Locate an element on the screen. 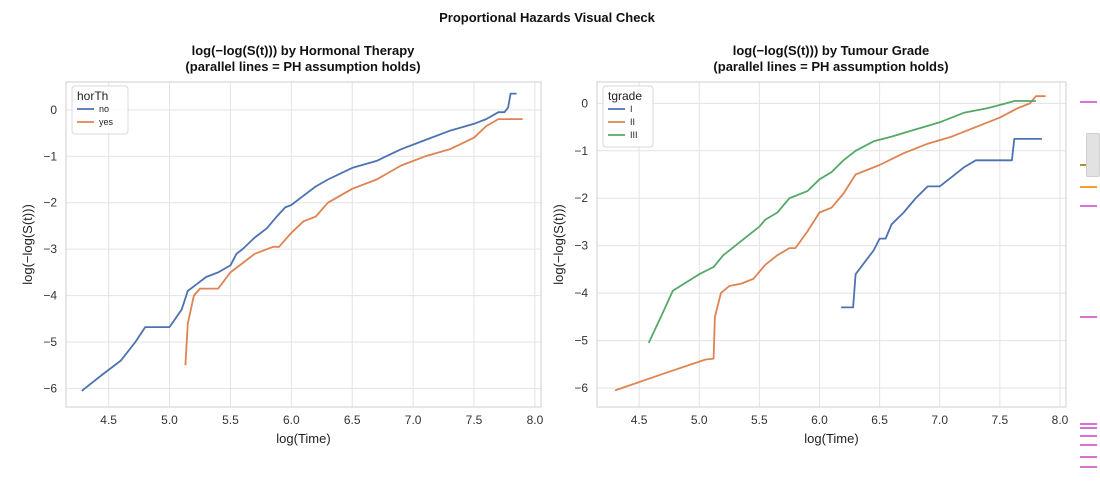 The height and width of the screenshot is (483, 1100). legend-title: horTh is located at coordinates (92, 96).